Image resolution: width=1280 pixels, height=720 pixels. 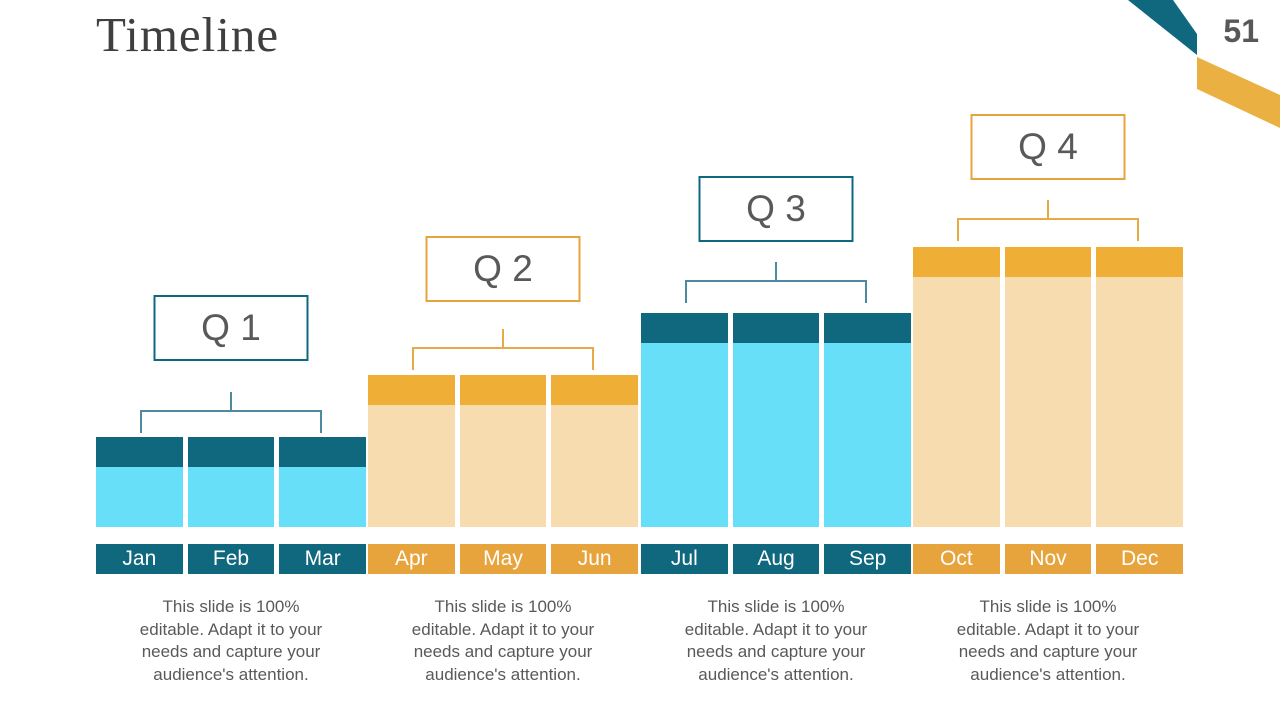 I want to click on quarter-label: Q 3, so click(x=776, y=208).